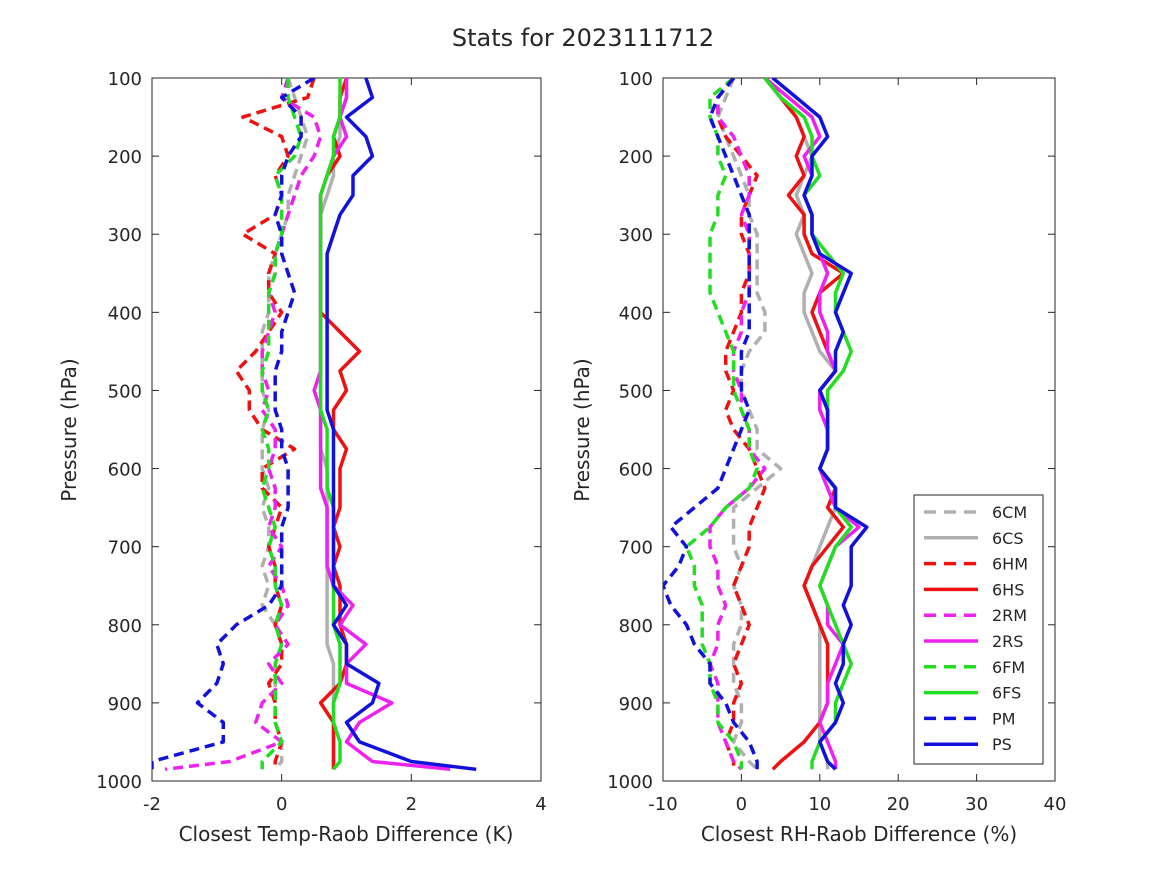 This screenshot has width=1167, height=875. I want to click on temp-ytick-label: 300, so click(125, 235).